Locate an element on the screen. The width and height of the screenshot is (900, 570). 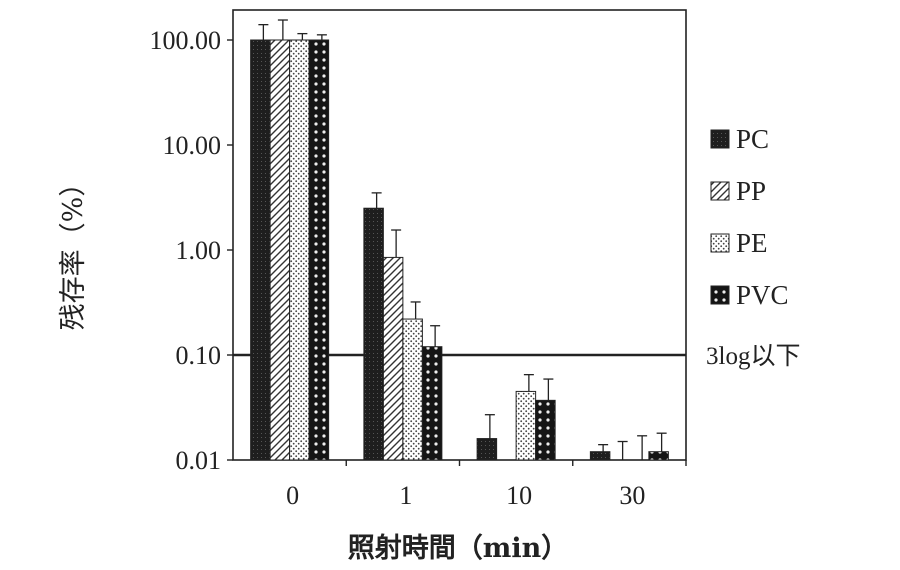
x-tick-label: 10 is located at coordinates (519, 495).